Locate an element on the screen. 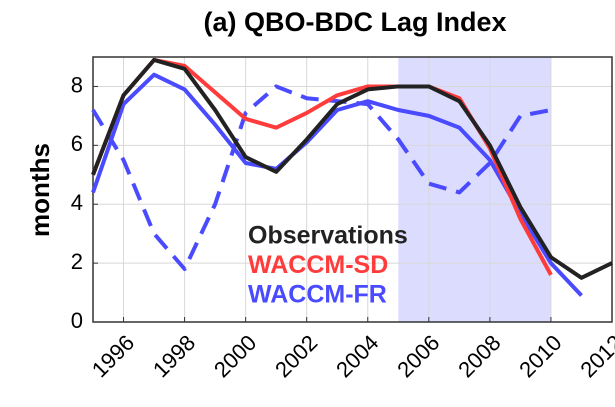 Image resolution: width=615 pixels, height=407 pixels. x-tick-label: 2000 is located at coordinates (235, 356).